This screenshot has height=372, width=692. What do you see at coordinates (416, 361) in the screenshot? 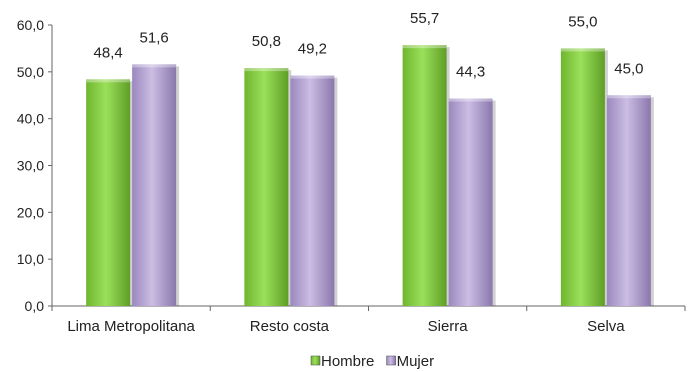
I see `legend-label-mujer: Mujer` at bounding box center [416, 361].